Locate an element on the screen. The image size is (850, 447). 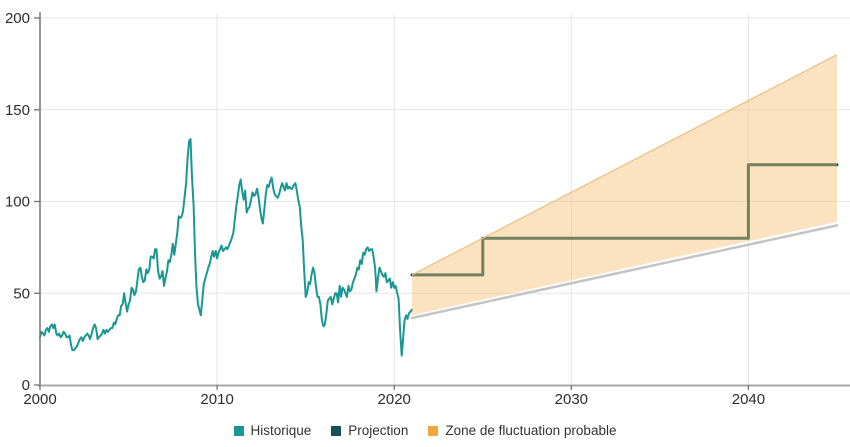
legend-item-zone-de-fluctuation-probable: Zone de fluctuation probable is located at coordinates (522, 430).